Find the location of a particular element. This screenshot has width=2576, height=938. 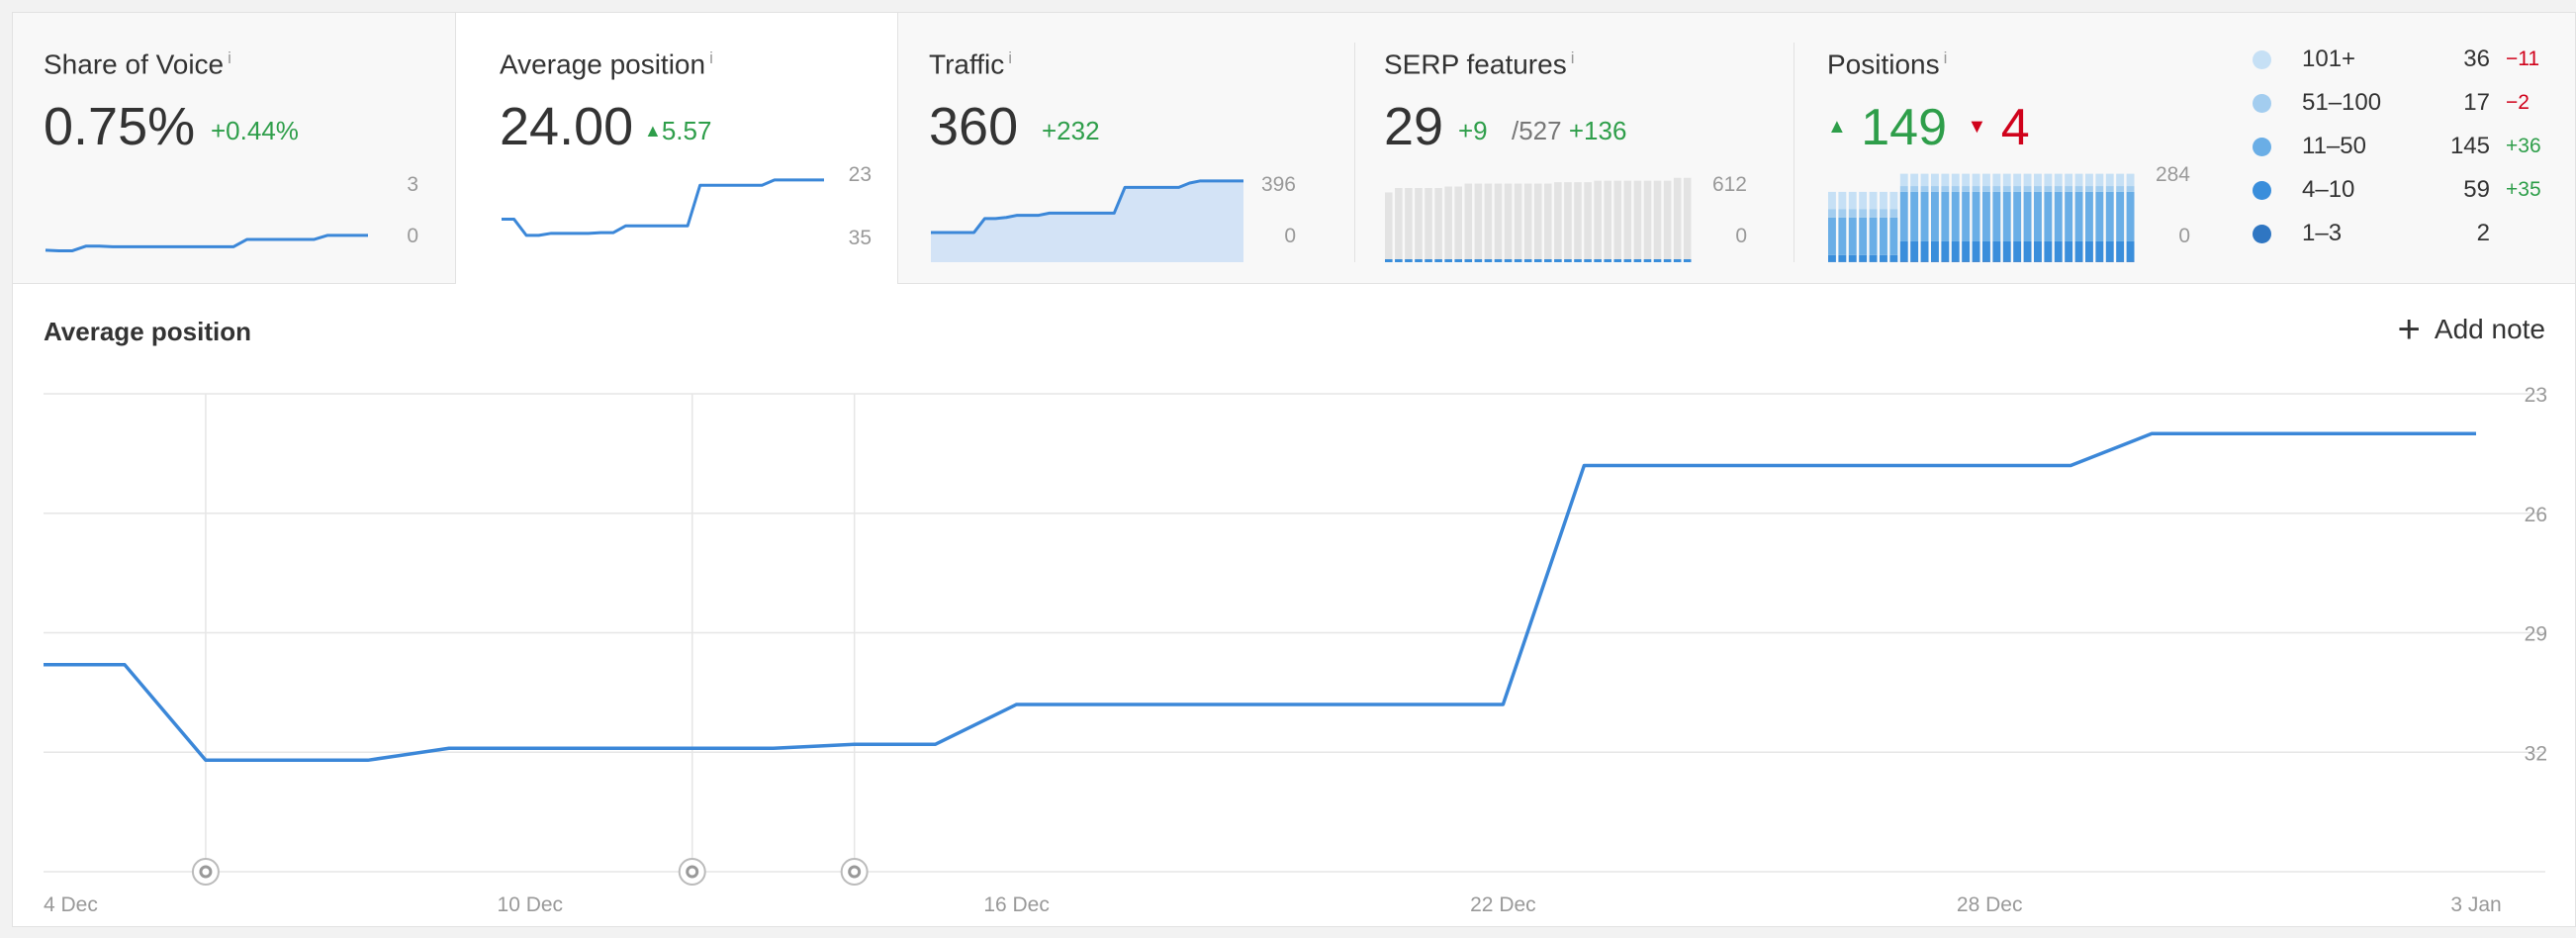

plus-icon: + is located at coordinates (2409, 329).